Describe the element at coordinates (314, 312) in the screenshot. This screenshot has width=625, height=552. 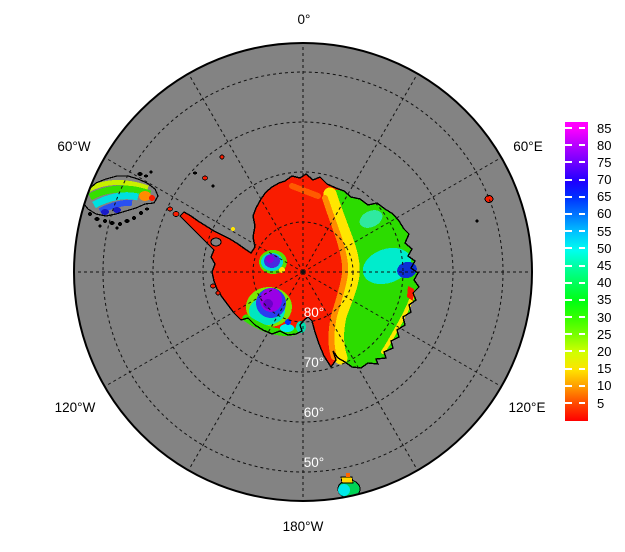
I see `lat-label: 80°` at that location.